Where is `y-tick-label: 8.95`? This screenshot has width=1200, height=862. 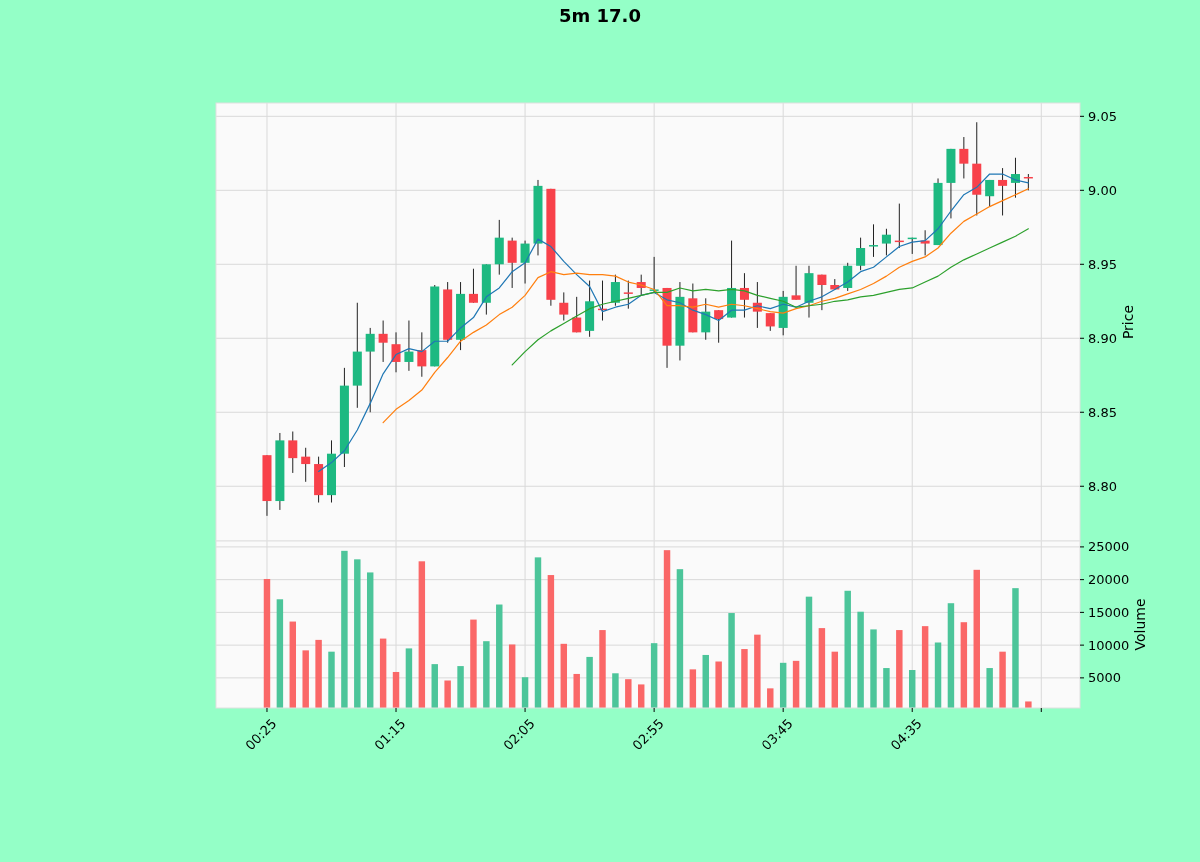
y-tick-label: 8.95 is located at coordinates (1102, 264).